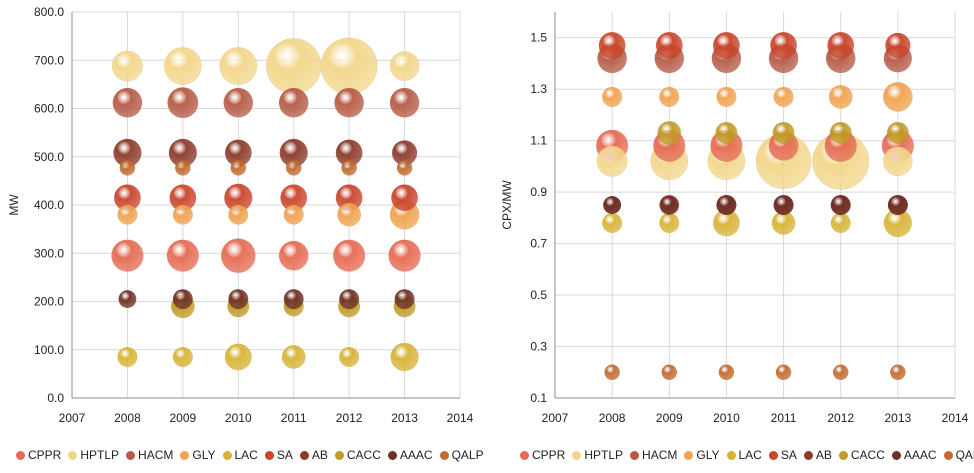 Image resolution: width=974 pixels, height=473 pixels. What do you see at coordinates (49, 157) in the screenshot?
I see `y-tick-label: 500.0` at bounding box center [49, 157].